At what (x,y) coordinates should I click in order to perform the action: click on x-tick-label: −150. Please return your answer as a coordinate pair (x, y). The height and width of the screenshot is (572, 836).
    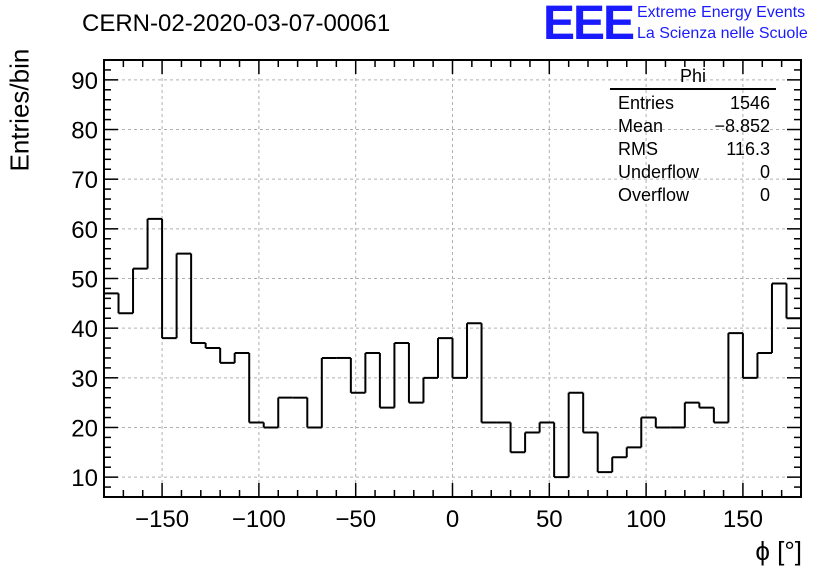
    Looking at the image, I should click on (162, 519).